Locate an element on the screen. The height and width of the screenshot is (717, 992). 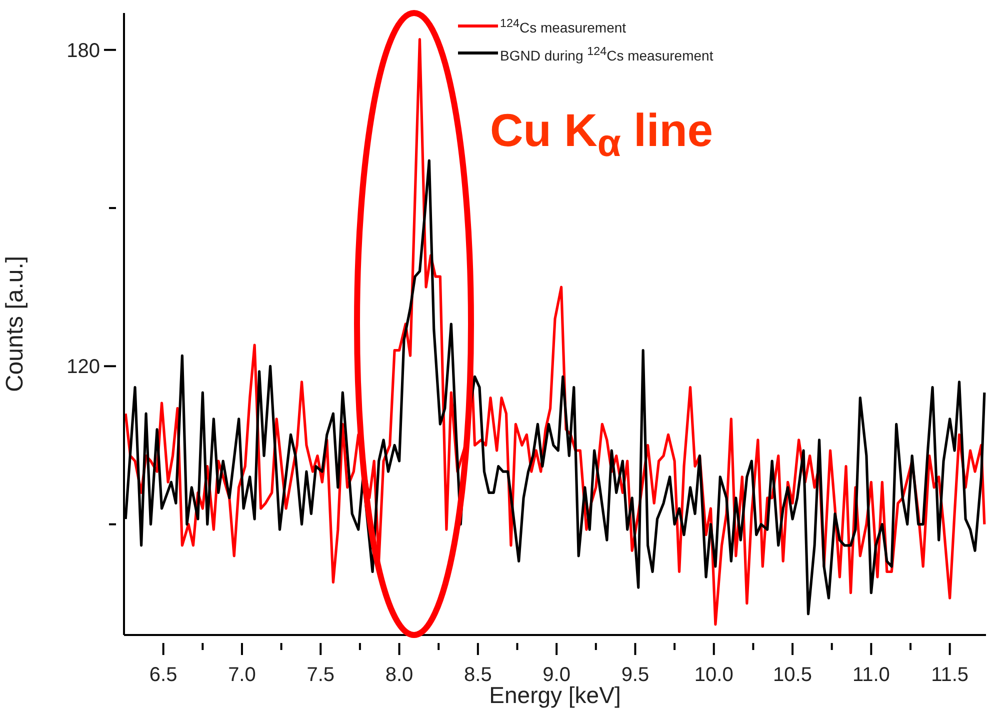
x-tick-label: 8.5 is located at coordinates (478, 675).